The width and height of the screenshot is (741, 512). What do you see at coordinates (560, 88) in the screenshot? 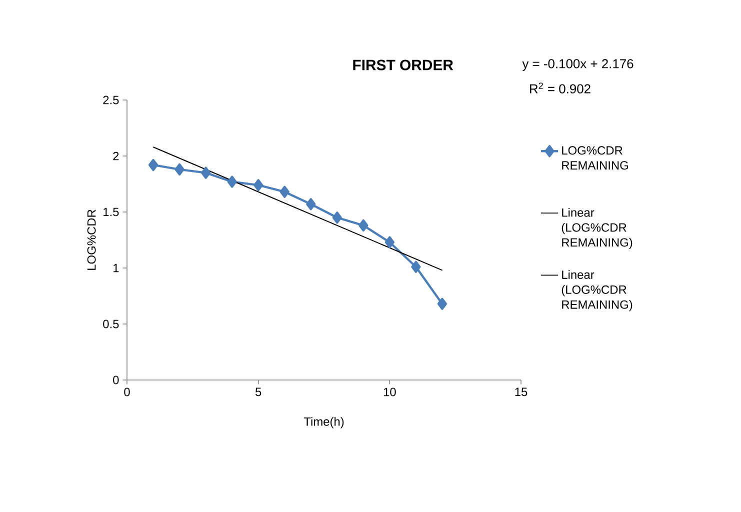
I see `text: R$^{2}$ = 0.902` at bounding box center [560, 88].